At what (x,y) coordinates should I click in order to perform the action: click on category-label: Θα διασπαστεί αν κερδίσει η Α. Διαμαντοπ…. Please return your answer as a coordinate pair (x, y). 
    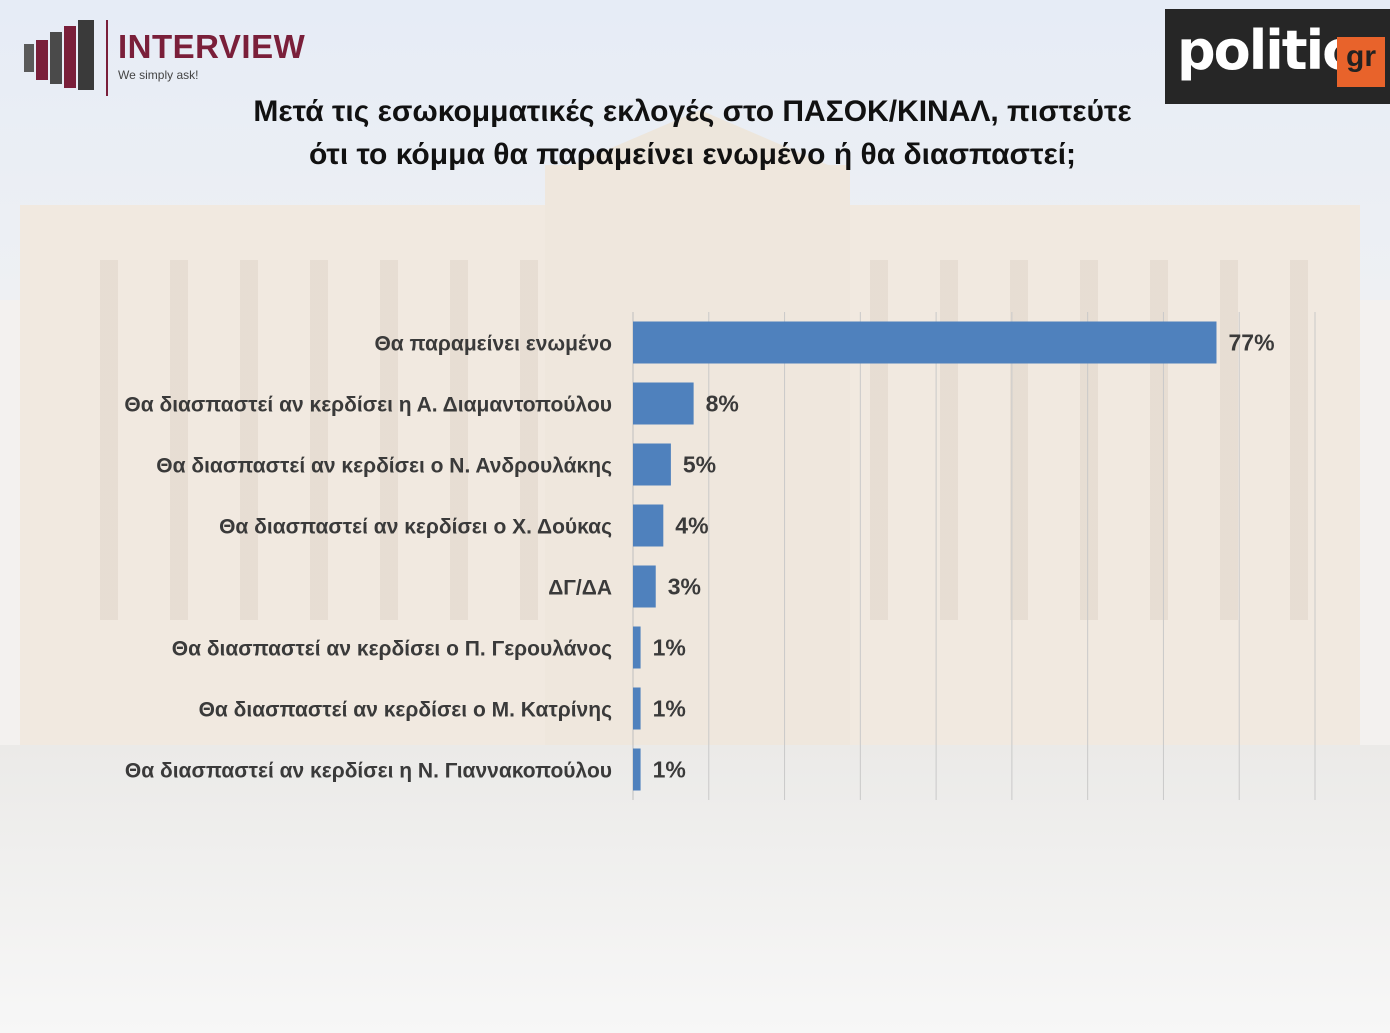
    Looking at the image, I should click on (368, 405).